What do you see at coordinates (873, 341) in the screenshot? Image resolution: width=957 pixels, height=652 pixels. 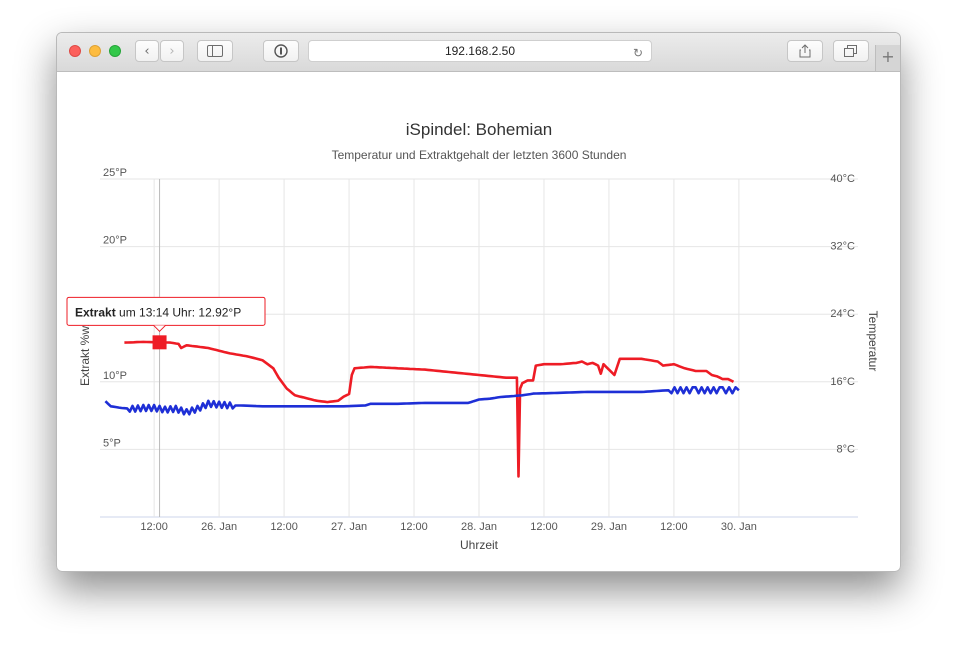 I see `y-axis-title-right: Temperatur` at bounding box center [873, 341].